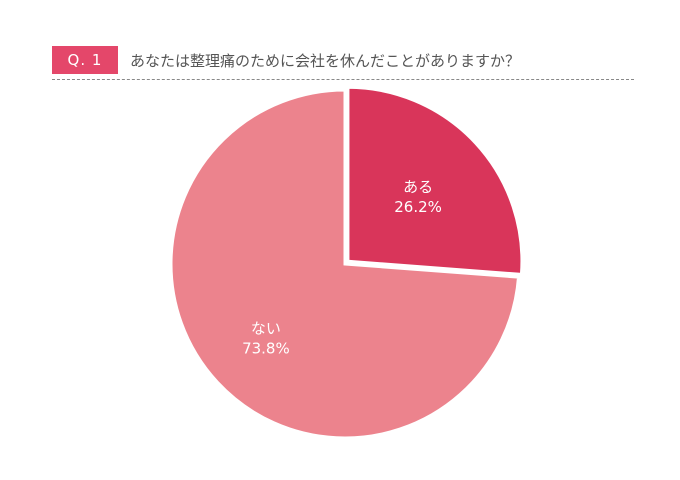  What do you see at coordinates (418, 187) in the screenshot?
I see `slice-label-yes: ある` at bounding box center [418, 187].